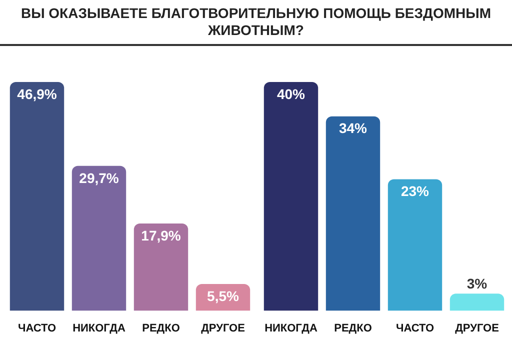  Describe the element at coordinates (353, 128) in the screenshot. I see `data-label: 34%` at that location.